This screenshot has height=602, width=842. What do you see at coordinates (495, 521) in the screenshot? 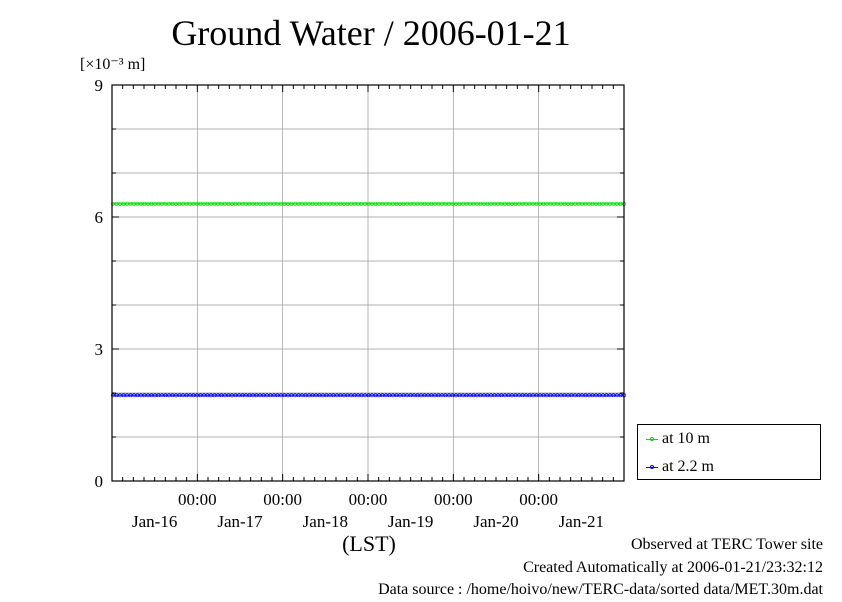
I see `x-tick-date-label: Jan-20` at bounding box center [495, 521].